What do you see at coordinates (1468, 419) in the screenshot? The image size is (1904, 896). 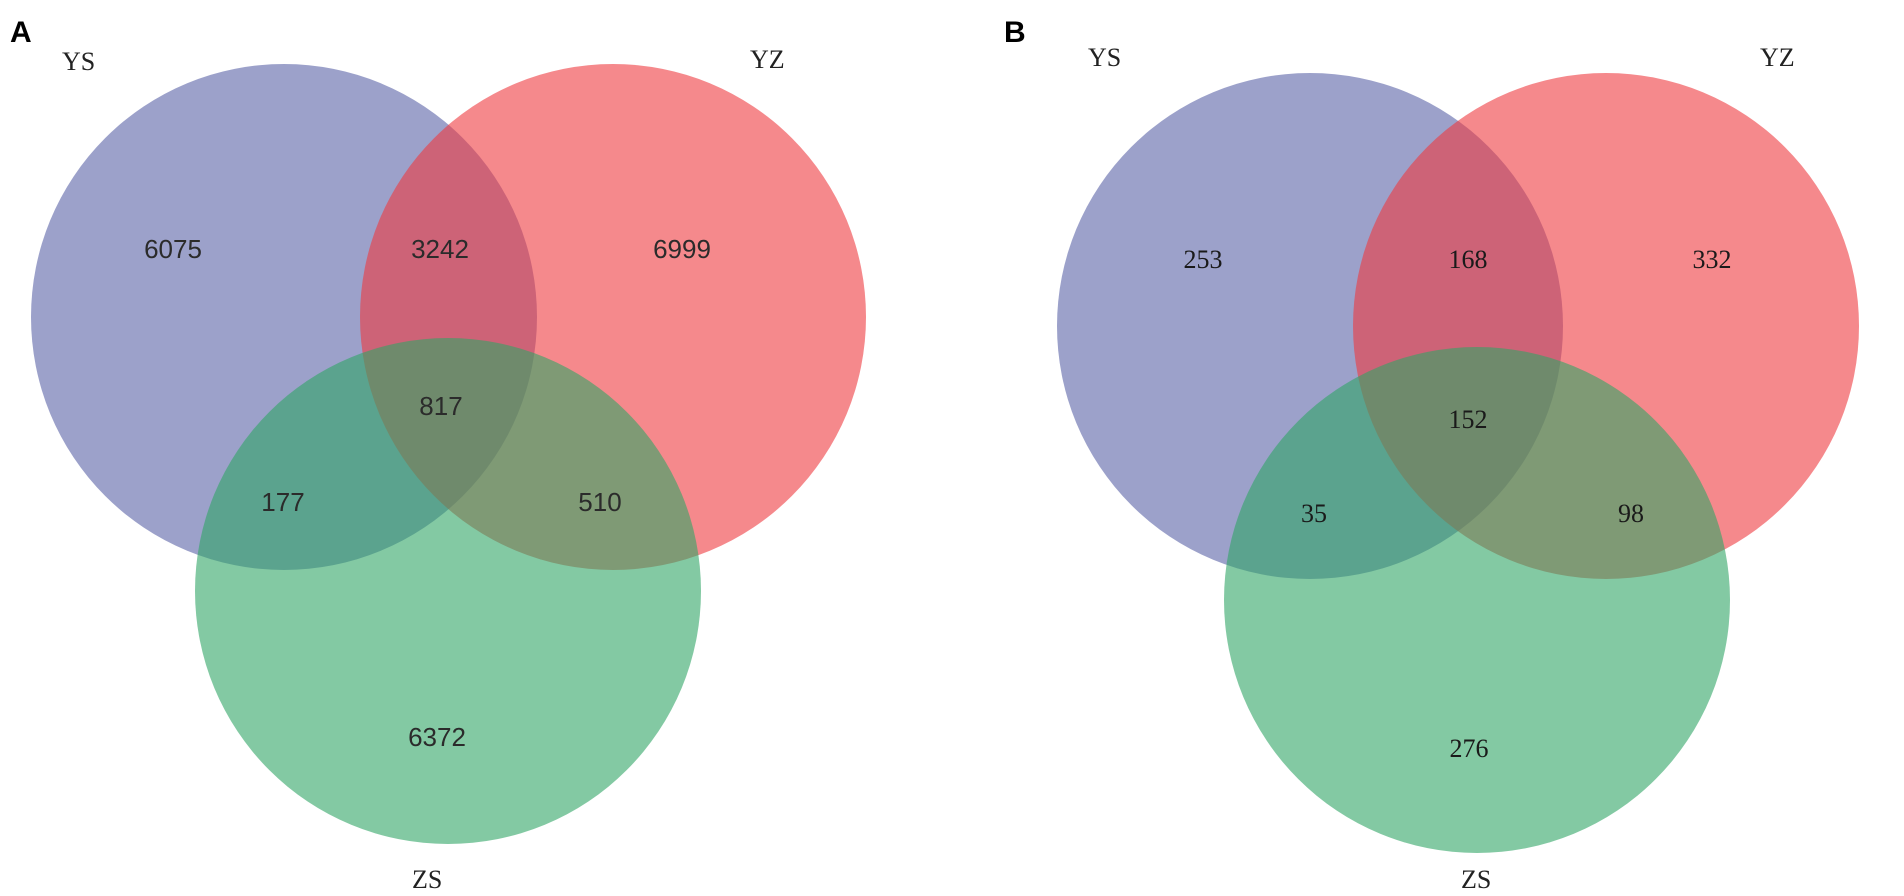 I see `count-all: 152` at bounding box center [1468, 419].